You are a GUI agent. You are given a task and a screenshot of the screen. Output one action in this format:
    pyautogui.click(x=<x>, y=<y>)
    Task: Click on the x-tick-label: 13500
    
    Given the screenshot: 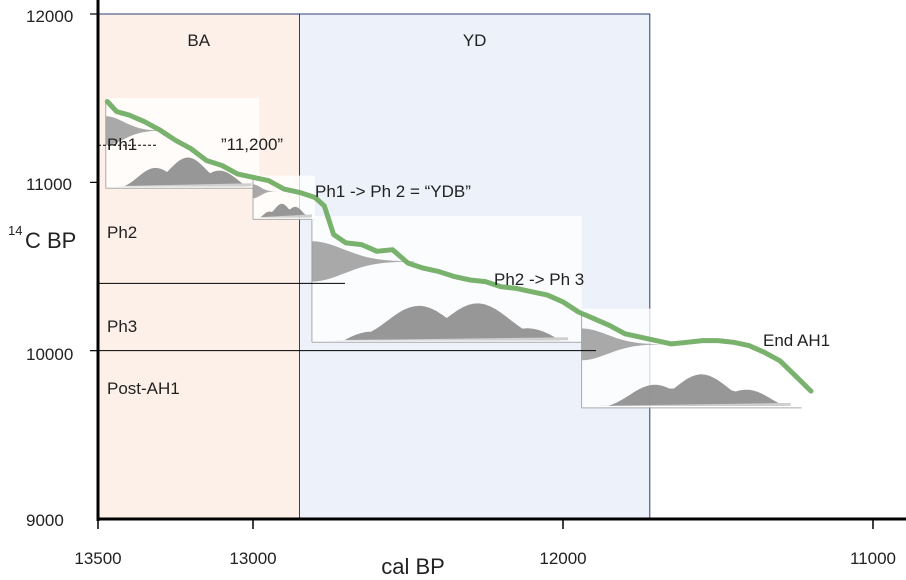 What is the action you would take?
    pyautogui.click(x=97, y=558)
    